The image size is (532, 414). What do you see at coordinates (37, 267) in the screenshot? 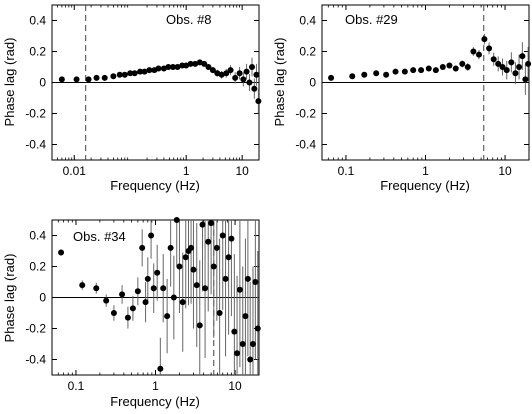
I see `y-tick-label: 0.2` at bounding box center [37, 267].